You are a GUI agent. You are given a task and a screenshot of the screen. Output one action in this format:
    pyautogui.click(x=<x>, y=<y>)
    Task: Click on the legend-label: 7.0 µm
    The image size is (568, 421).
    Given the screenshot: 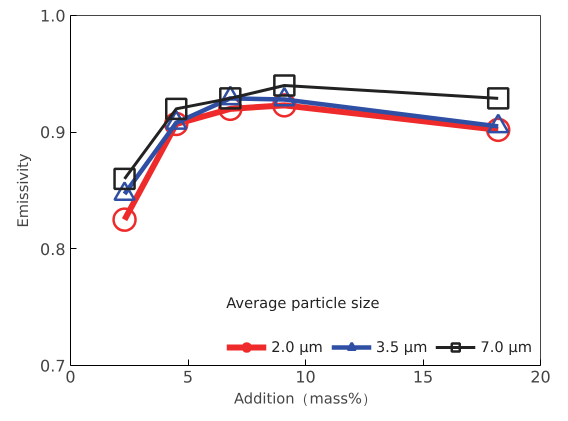 What is the action you would take?
    pyautogui.click(x=506, y=347)
    